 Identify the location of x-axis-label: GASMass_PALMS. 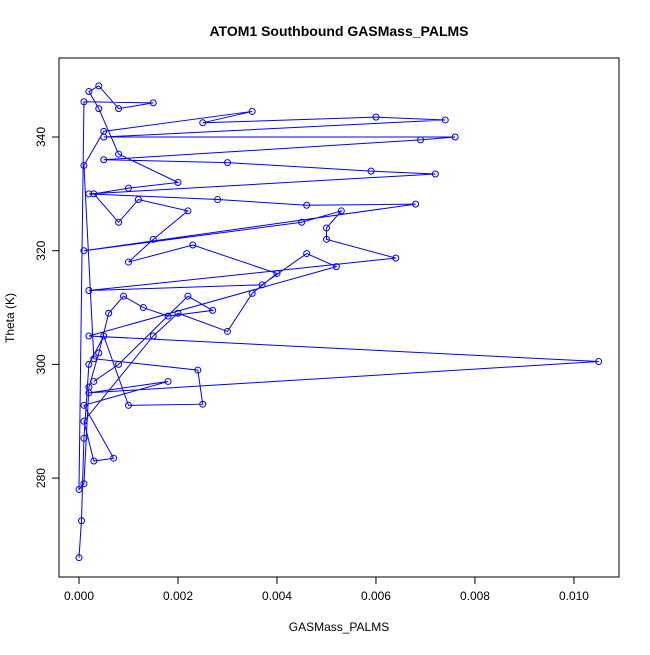
(339, 627).